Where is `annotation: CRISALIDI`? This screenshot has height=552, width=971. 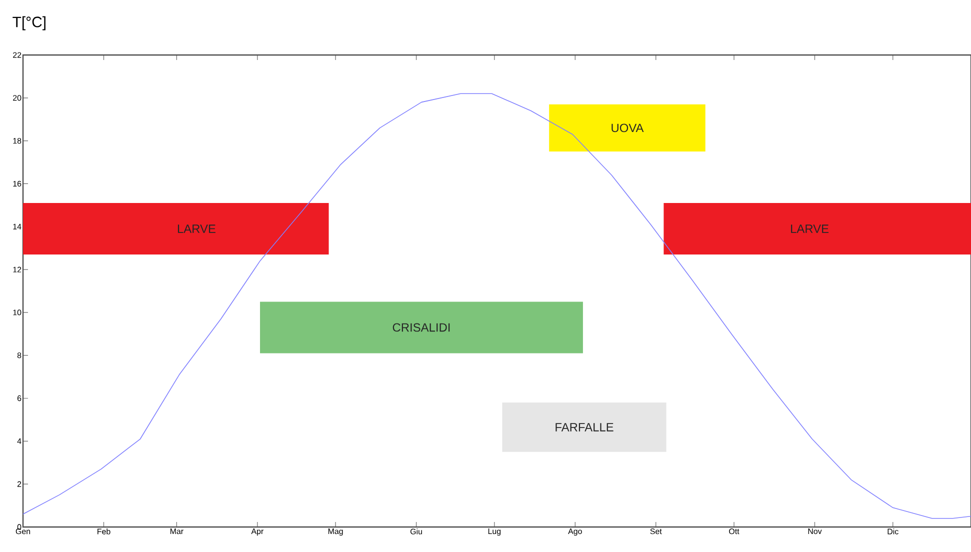
annotation: CRISALIDI is located at coordinates (421, 327).